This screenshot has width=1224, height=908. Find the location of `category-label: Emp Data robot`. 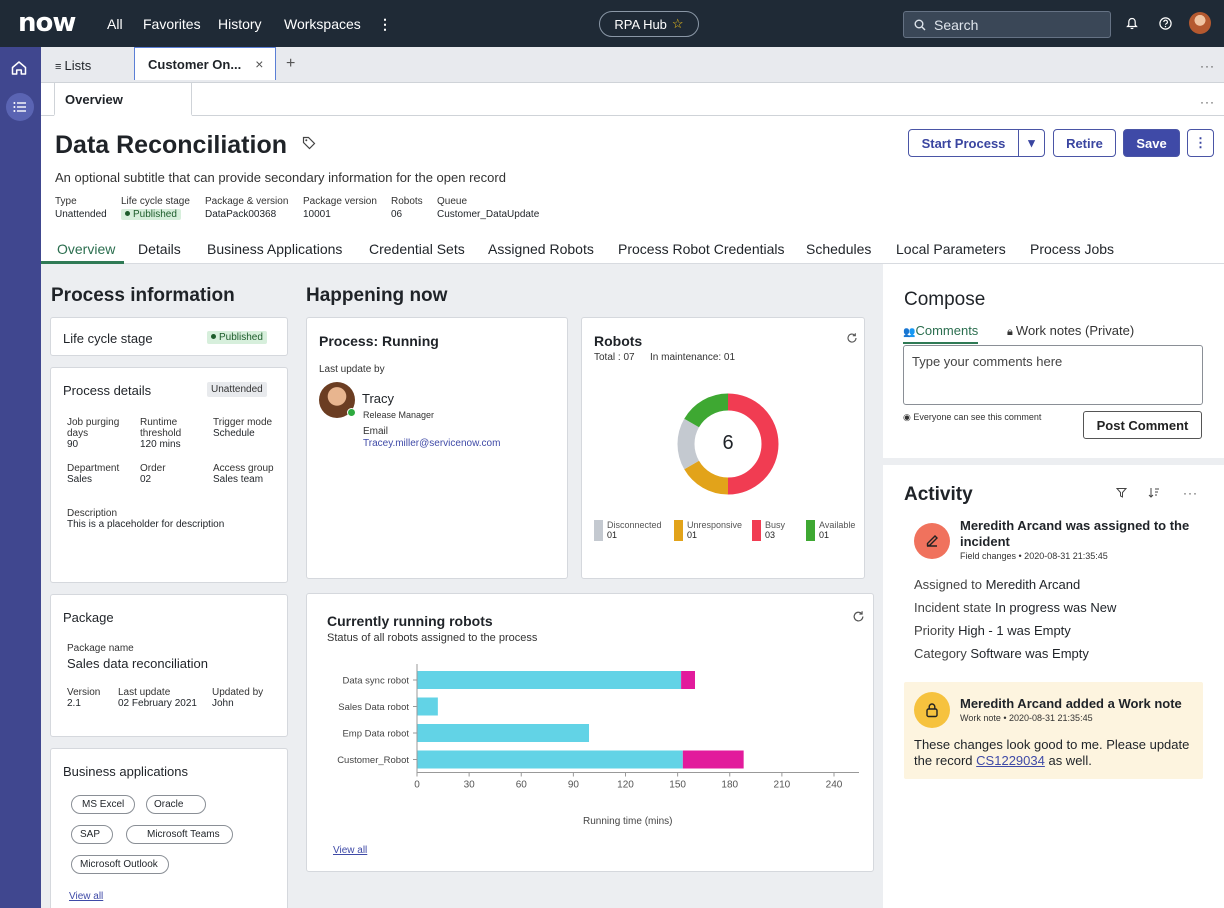

category-label: Emp Data robot is located at coordinates (375, 734).